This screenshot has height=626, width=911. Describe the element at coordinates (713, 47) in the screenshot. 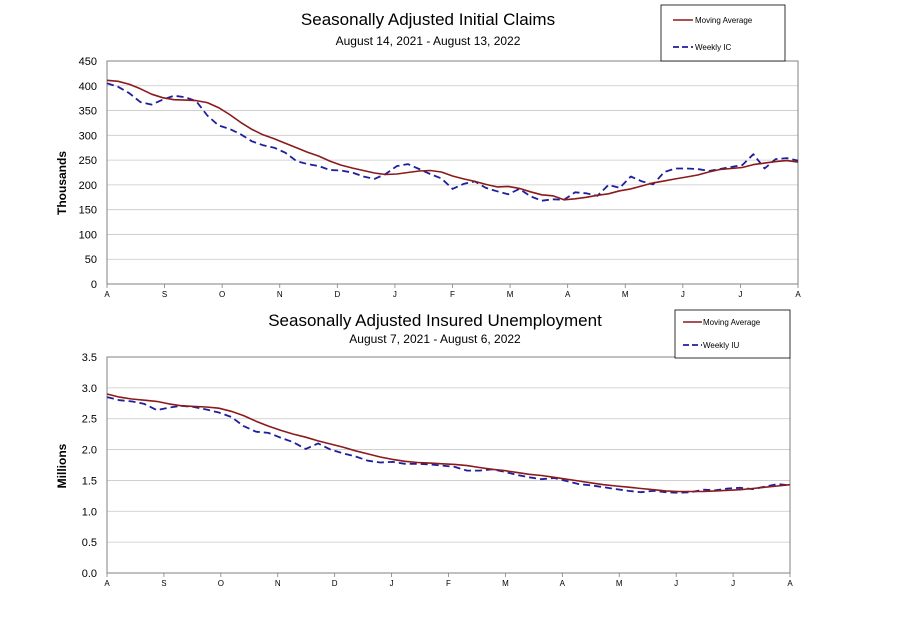

I see `legend-label: Weekly IC` at that location.